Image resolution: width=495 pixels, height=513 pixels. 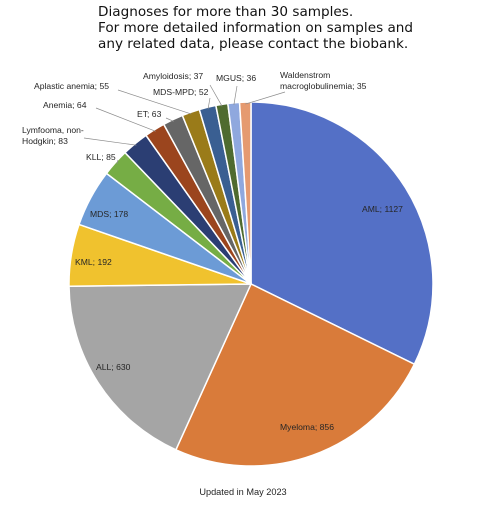 What do you see at coordinates (113, 367) in the screenshot?
I see `slice-label-all: ALL; 630` at bounding box center [113, 367].